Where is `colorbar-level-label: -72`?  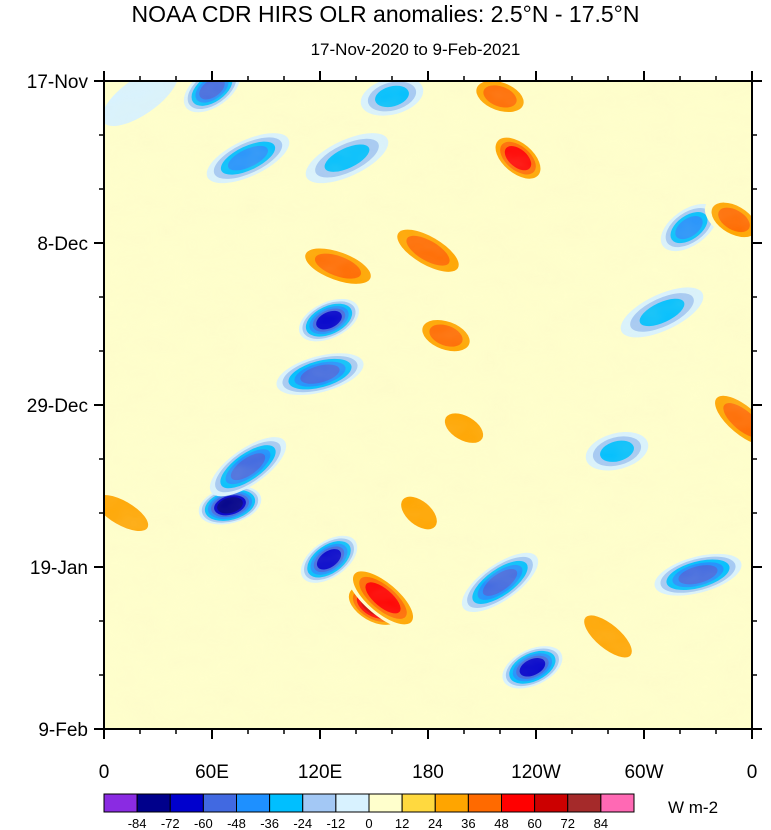 colorbar-level-label: -72 is located at coordinates (170, 823).